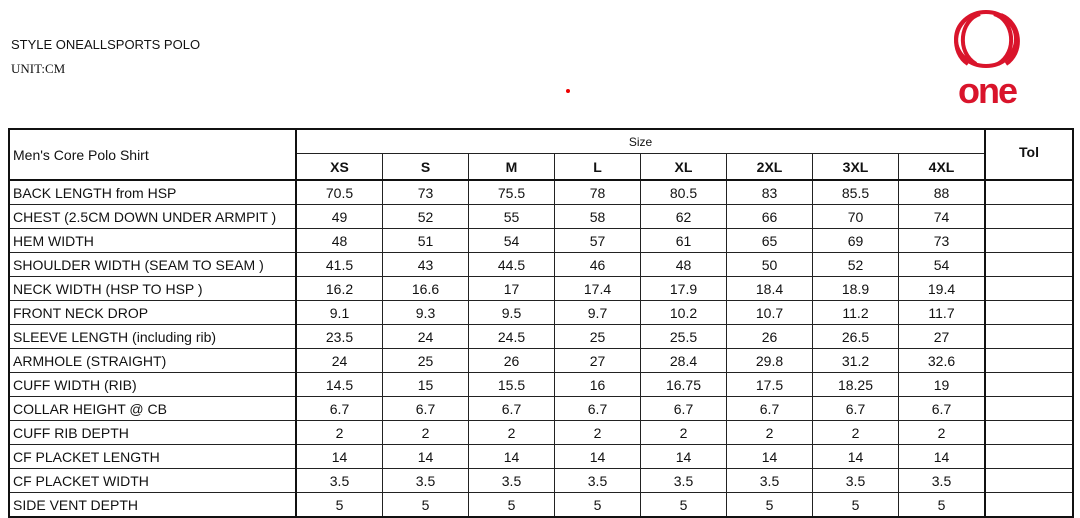 The image size is (1080, 518). What do you see at coordinates (769, 360) in the screenshot?
I see `measurement-value: 29.8` at bounding box center [769, 360].